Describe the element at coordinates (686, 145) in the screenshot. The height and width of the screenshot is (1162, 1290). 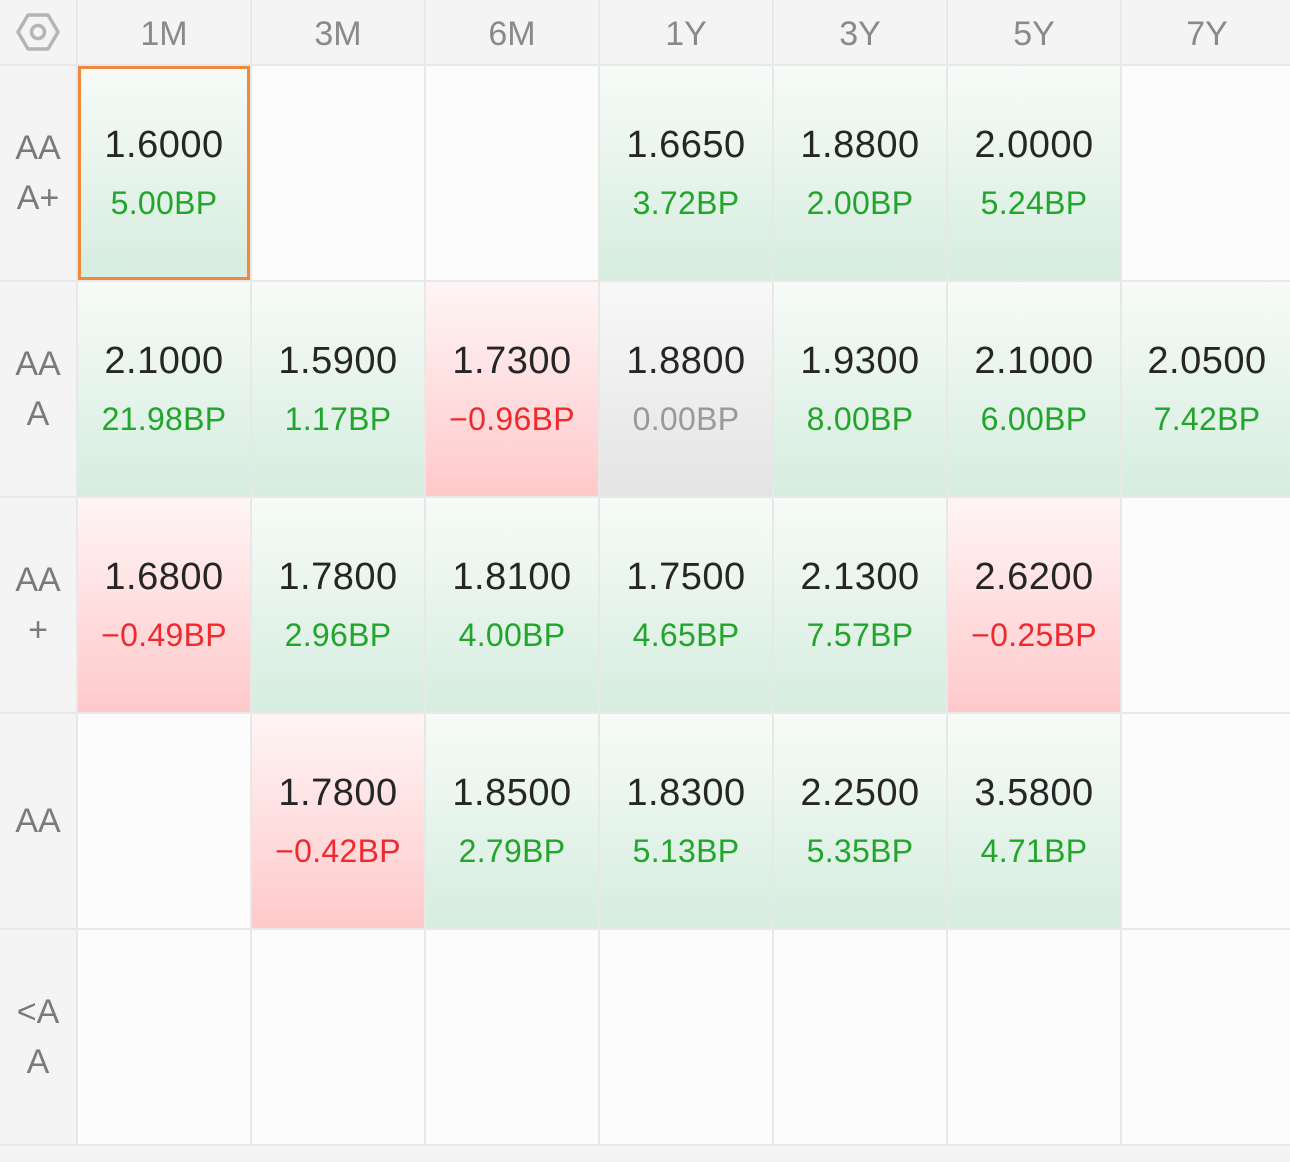
I see `yield-rate: 1.6650` at that location.